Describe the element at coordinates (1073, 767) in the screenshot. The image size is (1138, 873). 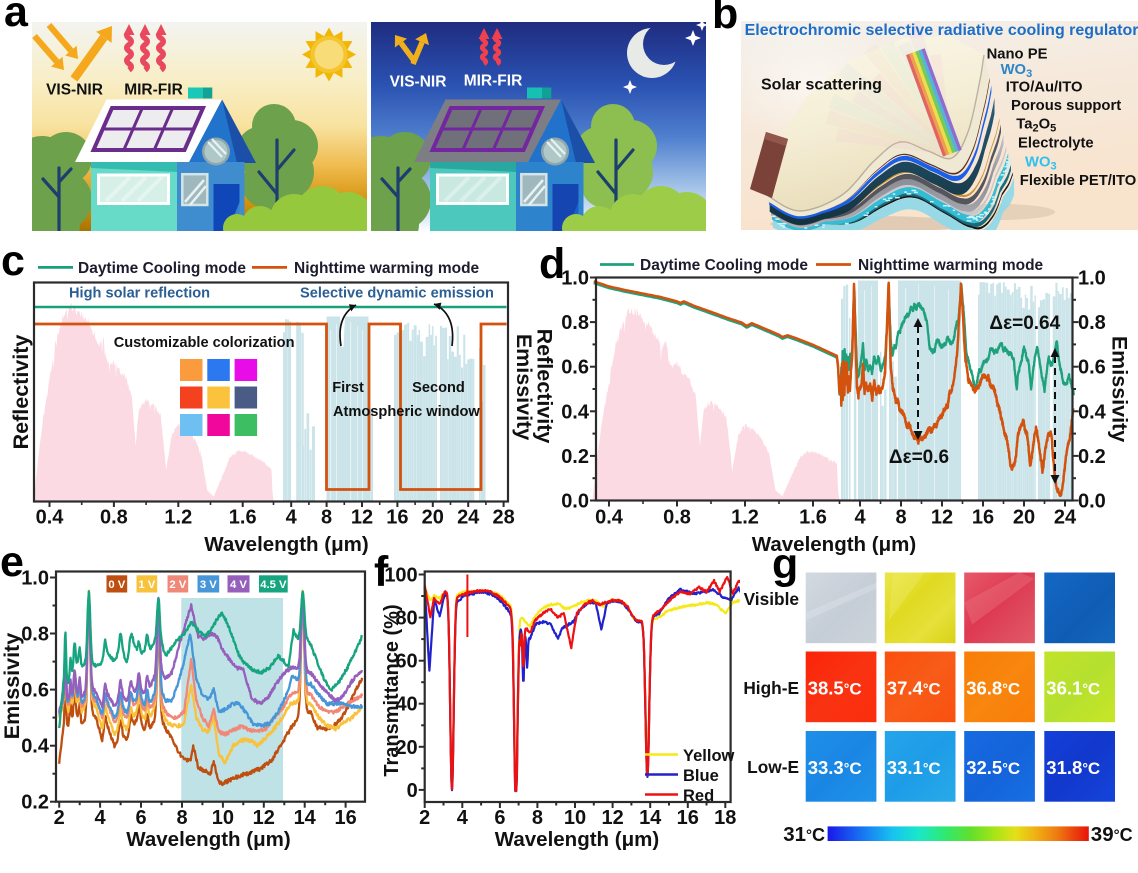
I see `svg-text: 31.8°C` at that location.